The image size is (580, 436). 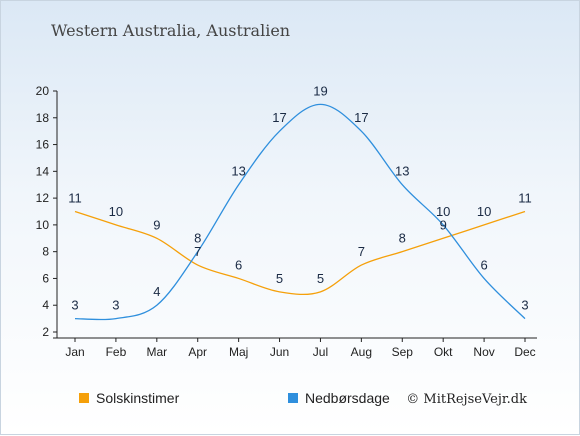 What do you see at coordinates (45, 305) in the screenshot?
I see `y-tick-label: 4` at bounding box center [45, 305].